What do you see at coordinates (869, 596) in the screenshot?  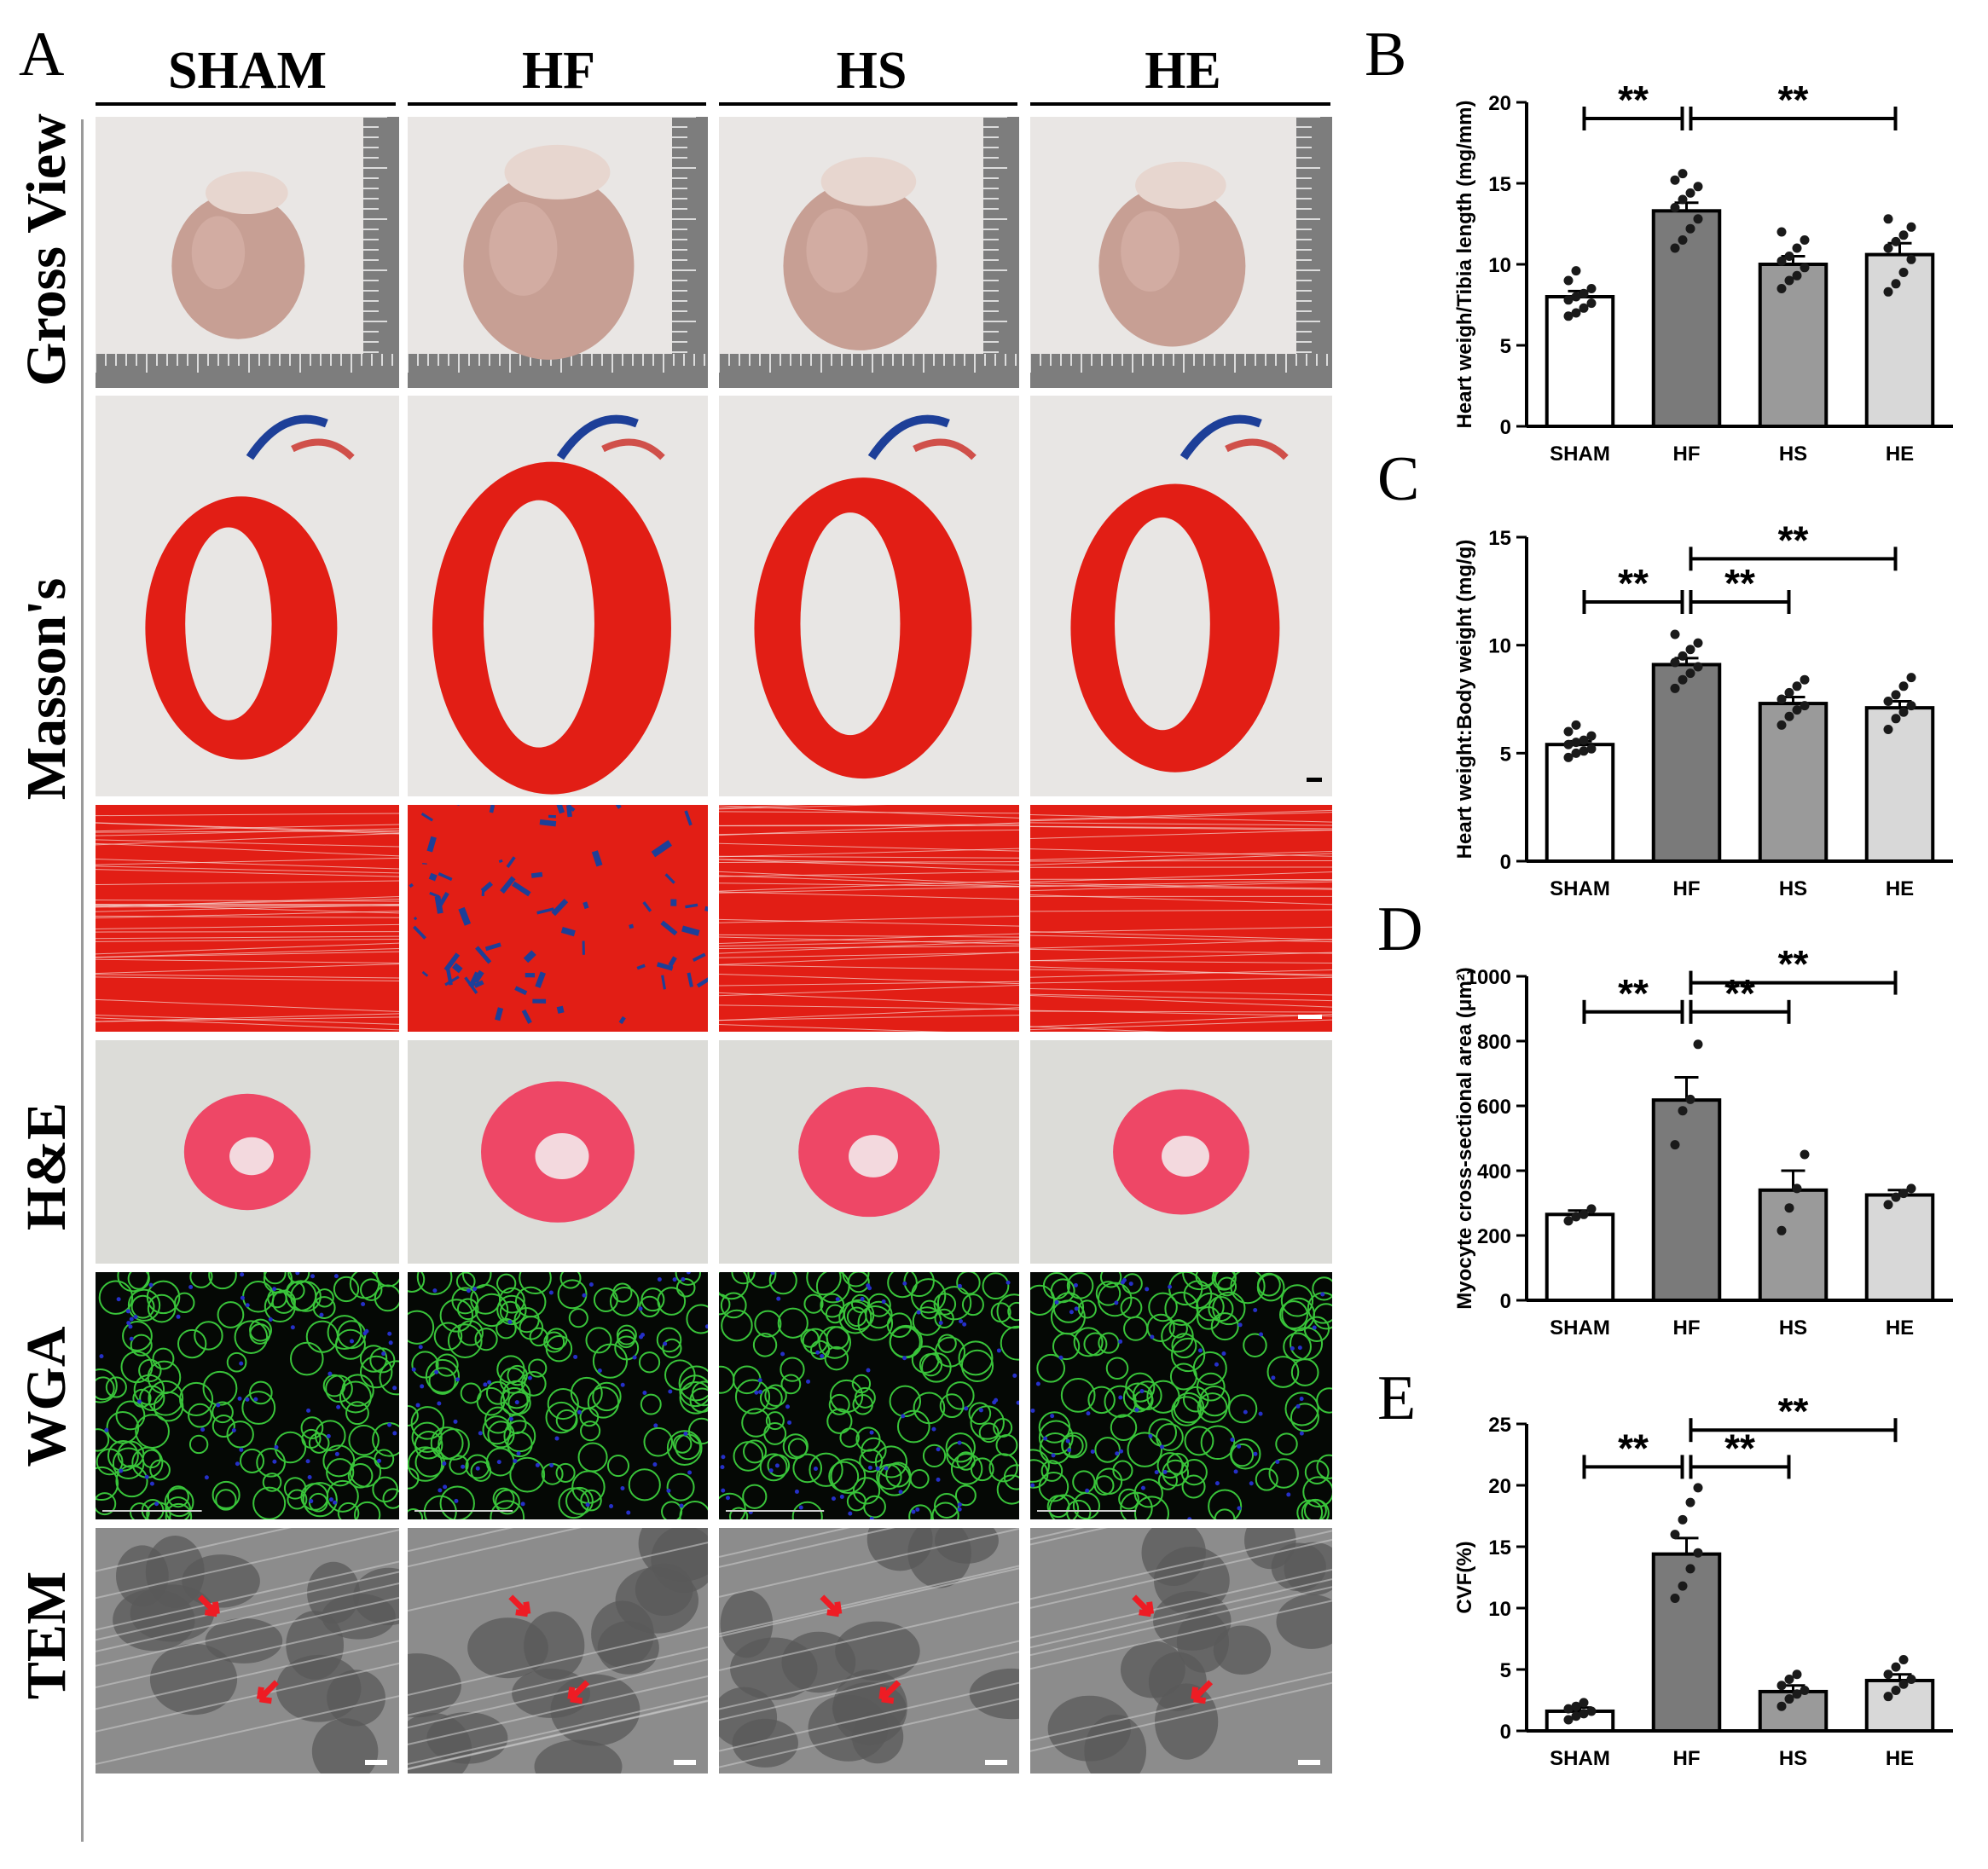 I see `masson1-image-hs` at bounding box center [869, 596].